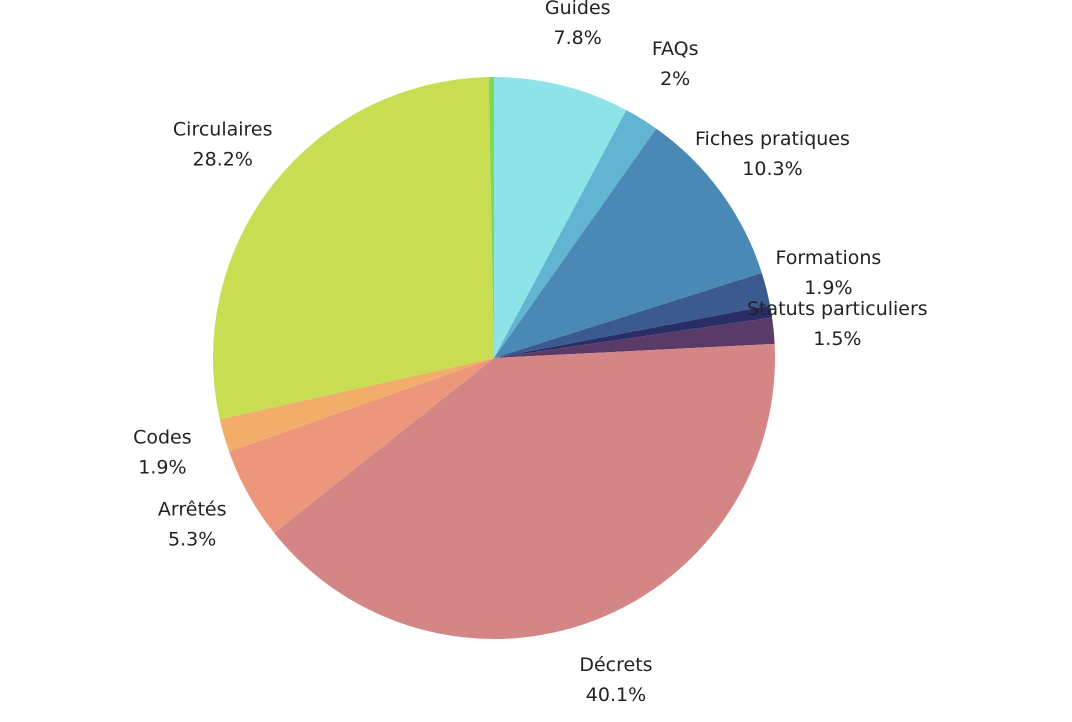 The image size is (1072, 722). Describe the element at coordinates (223, 129) in the screenshot. I see `slice-label: Circulaires` at that location.